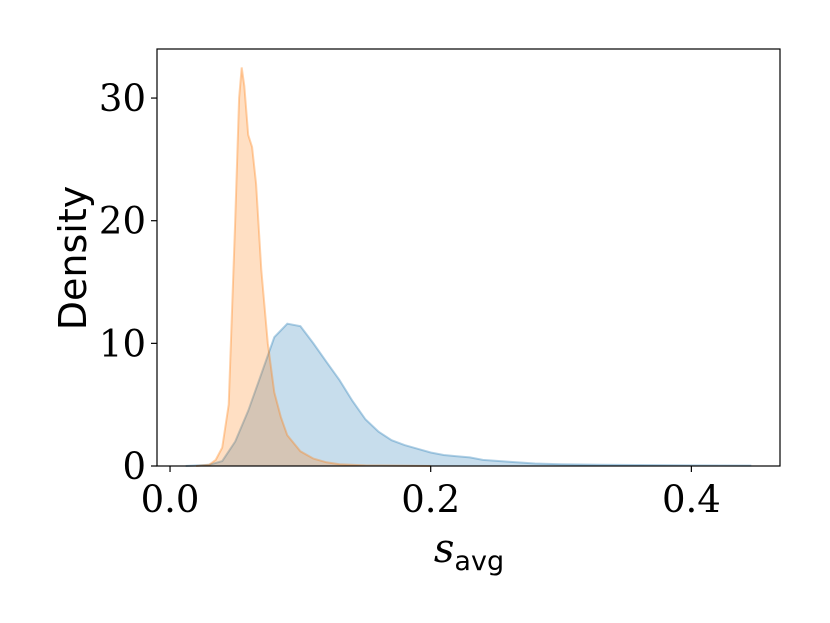 Image resolution: width=830 pixels, height=623 pixels. Describe the element at coordinates (134, 466) in the screenshot. I see `y-tick-label: 0` at that location.